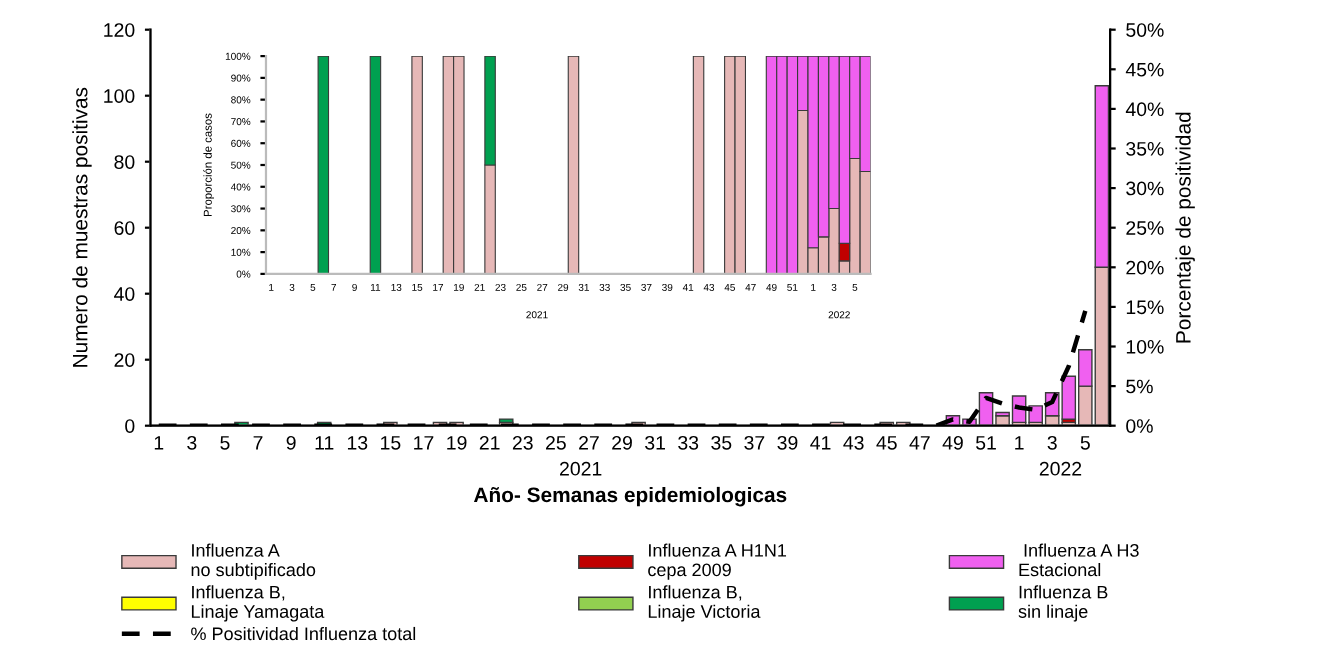 This screenshot has width=1320, height=660. What do you see at coordinates (589, 442) in the screenshot?
I see `x-tick-label: 27` at bounding box center [589, 442].